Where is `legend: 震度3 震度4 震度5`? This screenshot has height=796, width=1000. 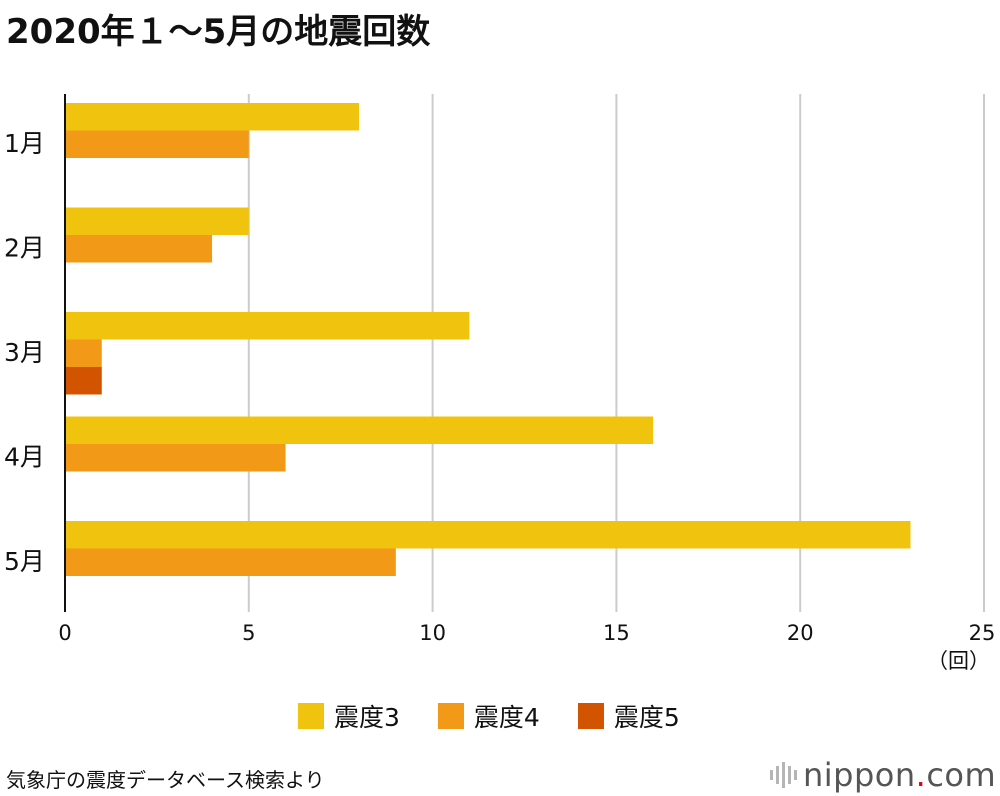
legend: 震度3 震度4 震度5 is located at coordinates (489, 716).